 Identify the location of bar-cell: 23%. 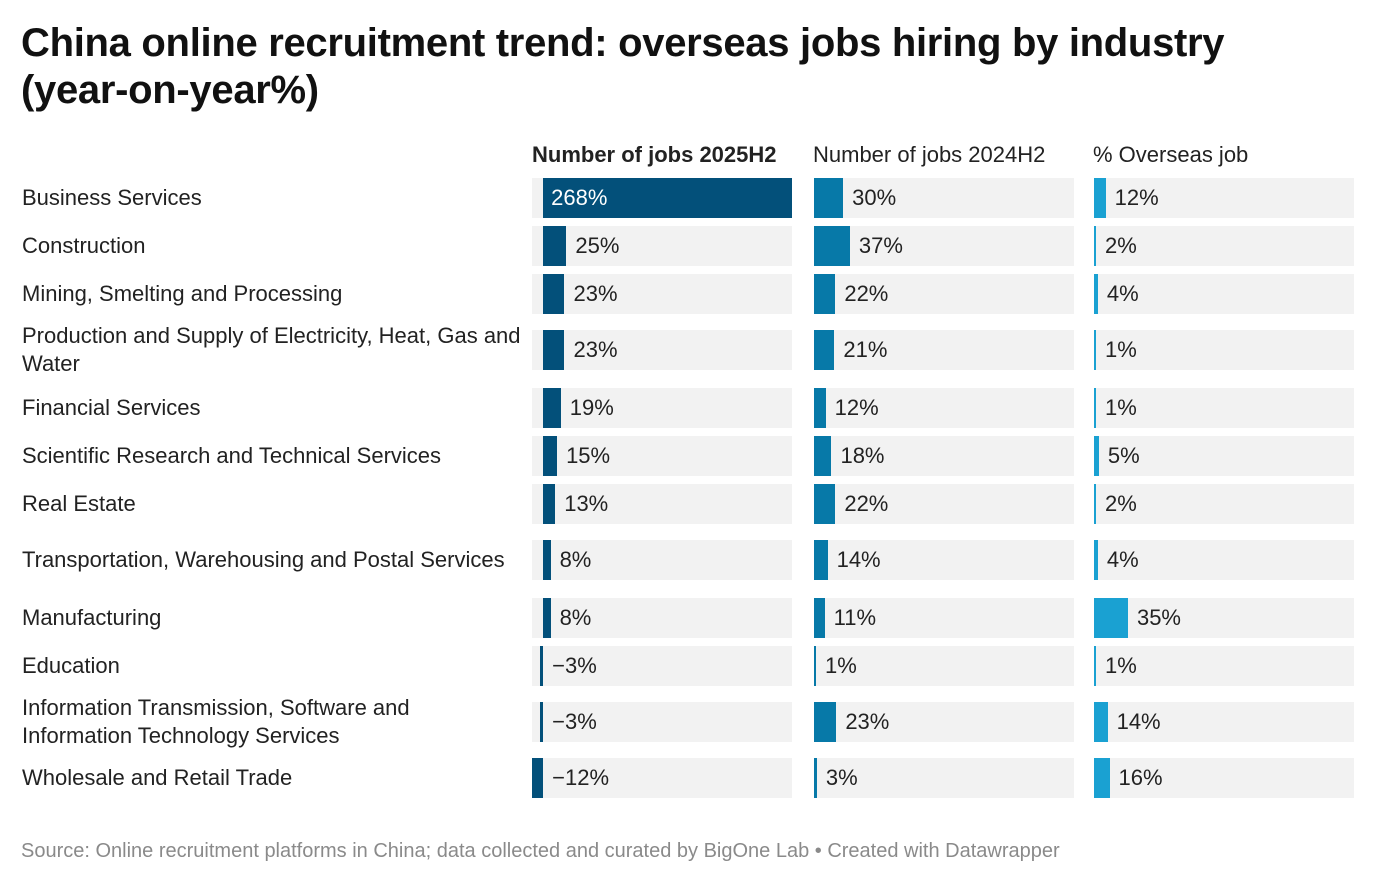
(662, 350).